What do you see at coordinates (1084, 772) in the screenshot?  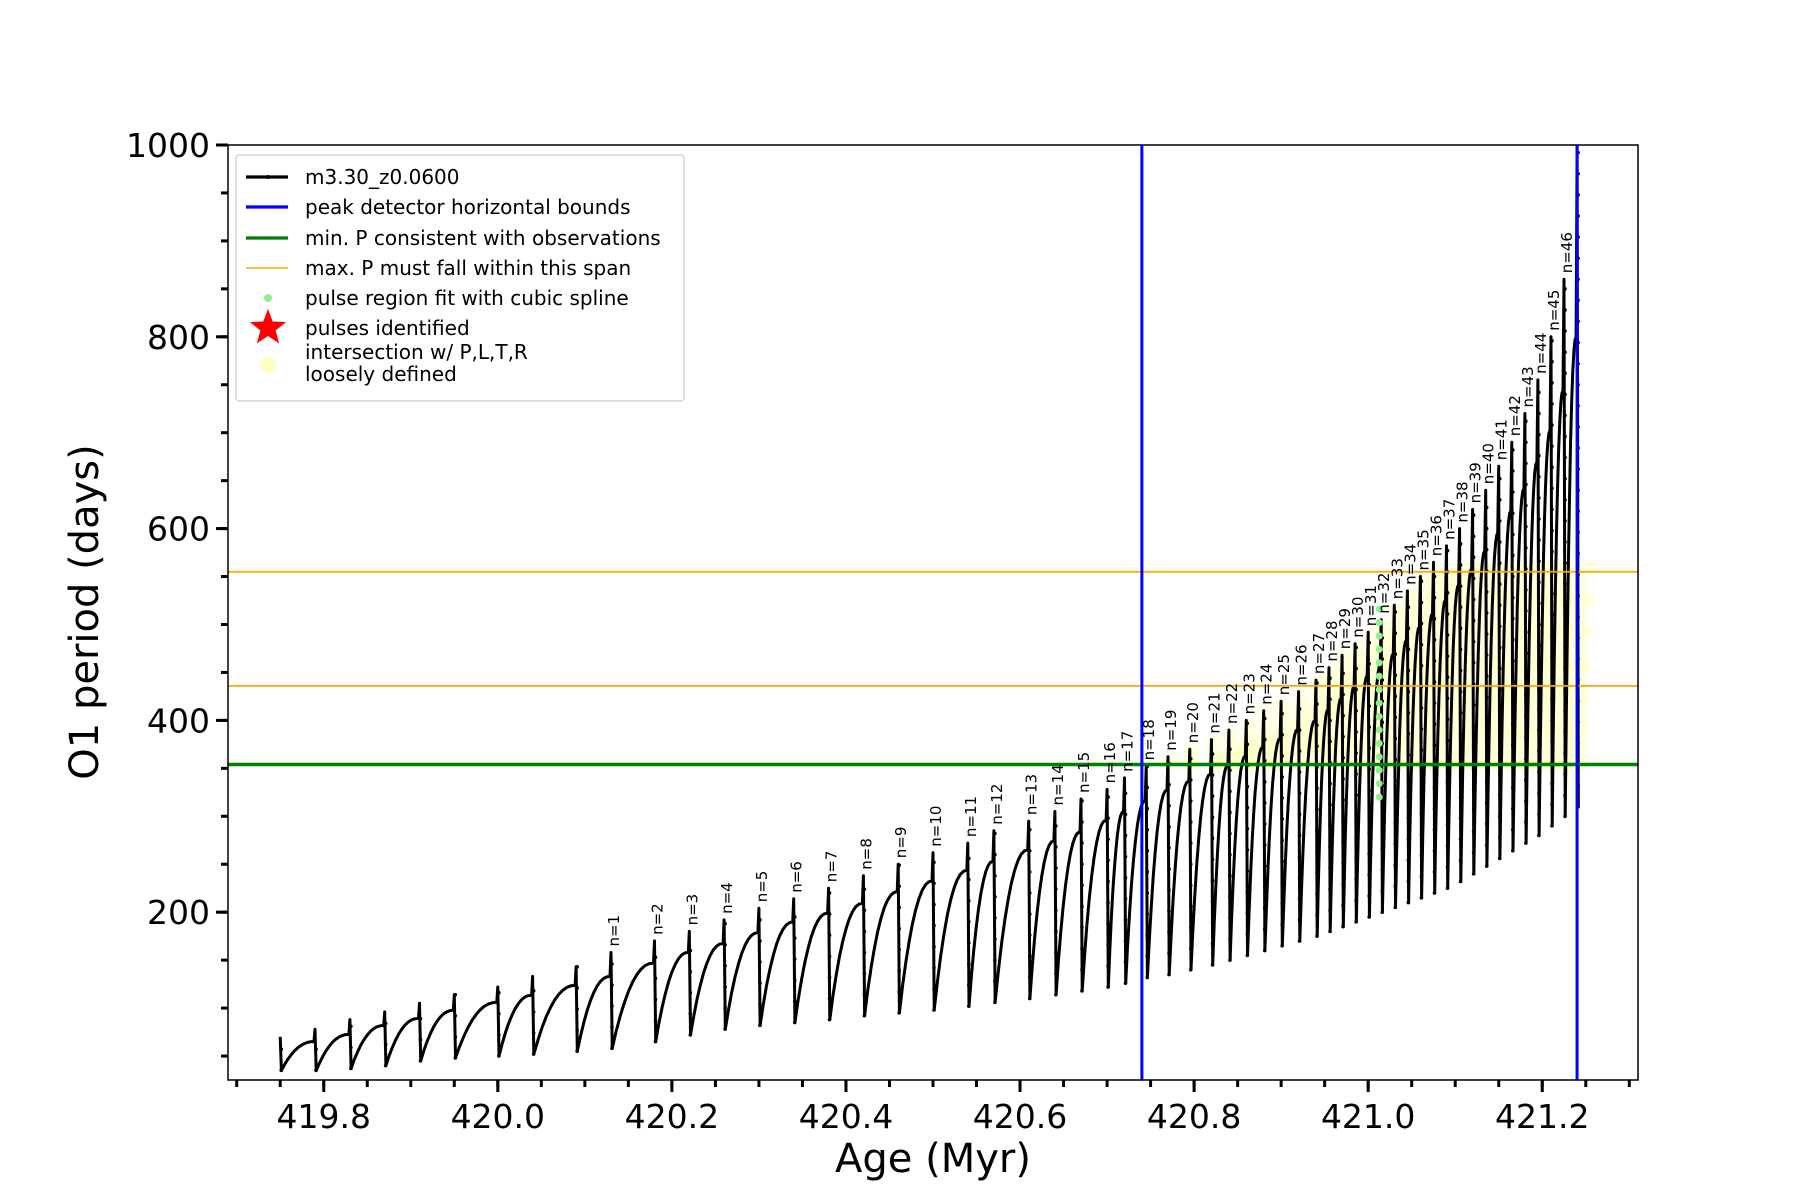 I see `pulse-label: n=15` at bounding box center [1084, 772].